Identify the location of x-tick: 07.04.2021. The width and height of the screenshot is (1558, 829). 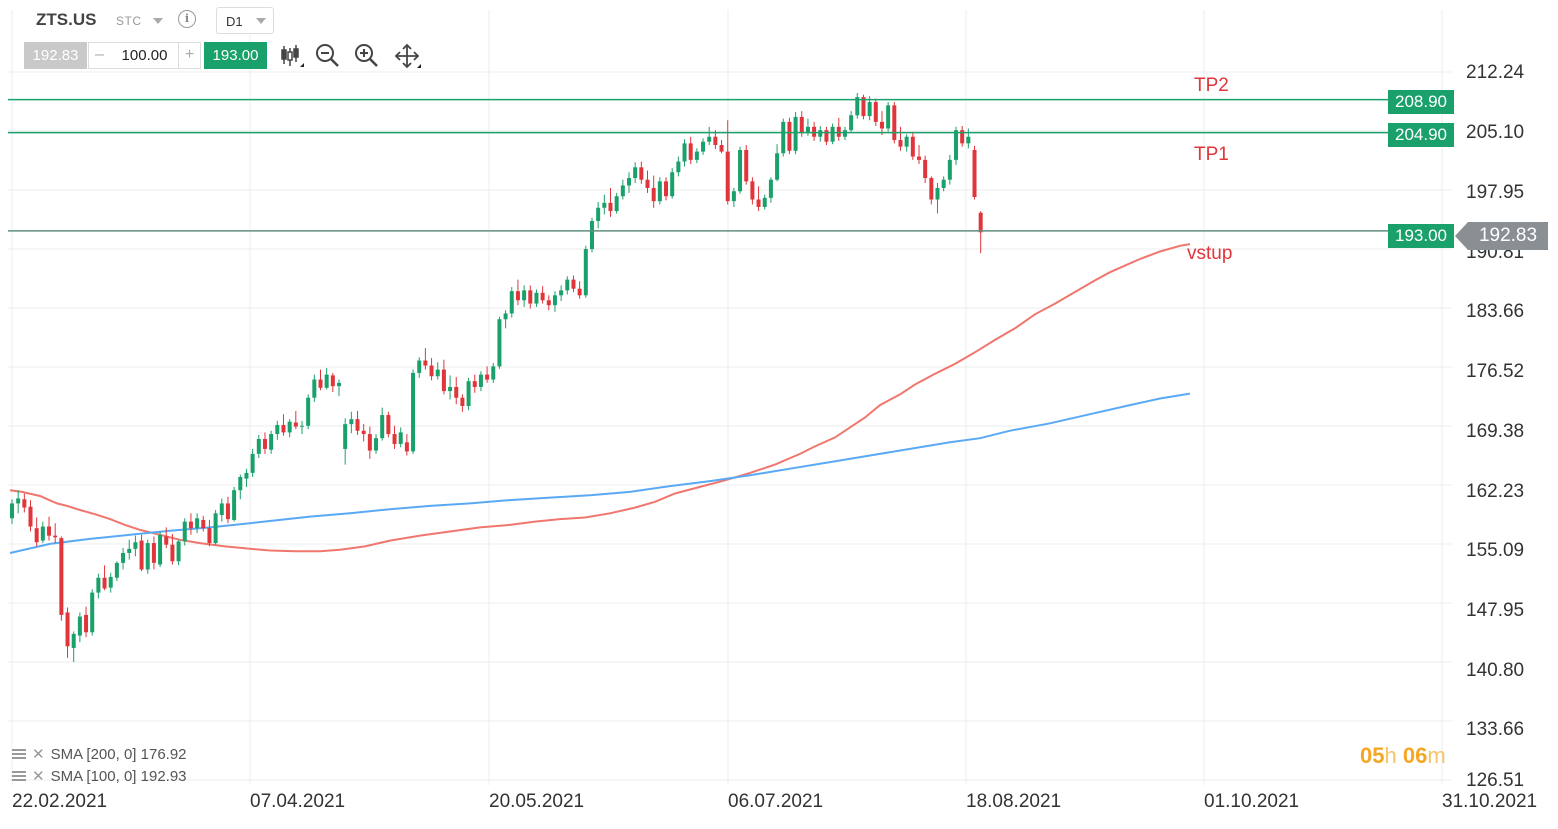
(298, 801).